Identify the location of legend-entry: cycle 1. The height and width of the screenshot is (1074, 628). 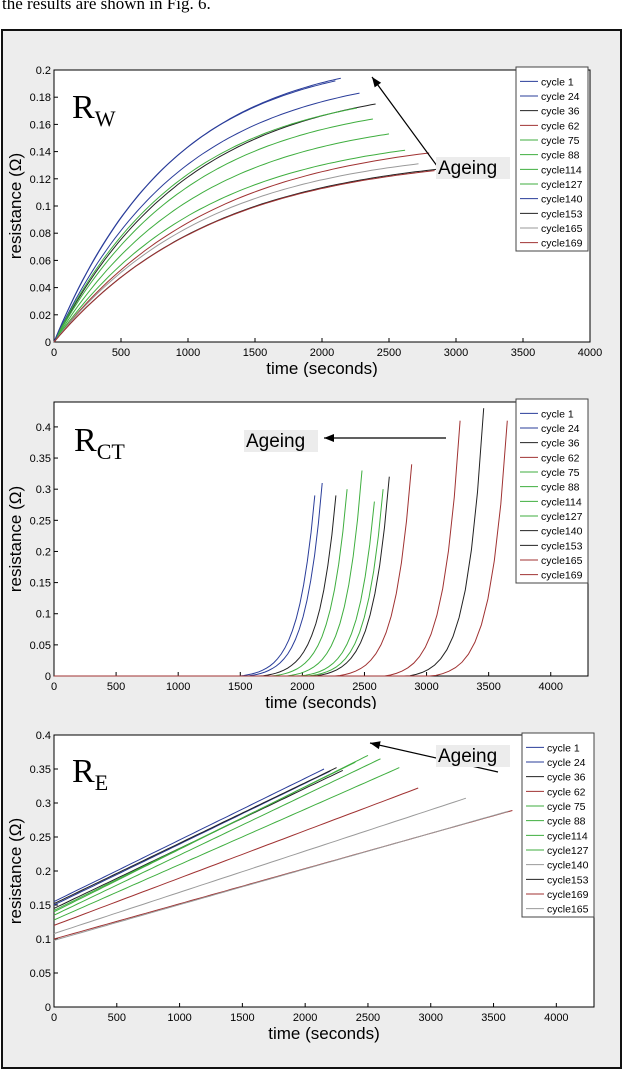
(563, 748).